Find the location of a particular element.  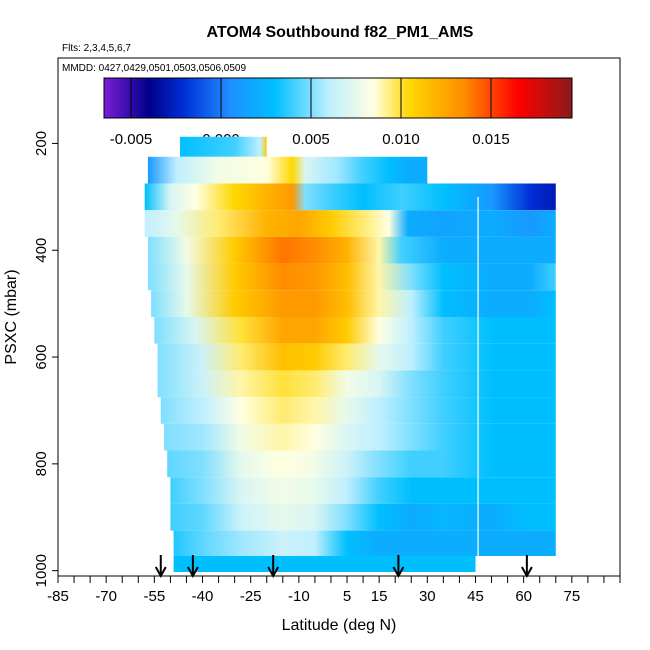

y-axis: 200 400 600 800 1000 is located at coordinates (45, 359).